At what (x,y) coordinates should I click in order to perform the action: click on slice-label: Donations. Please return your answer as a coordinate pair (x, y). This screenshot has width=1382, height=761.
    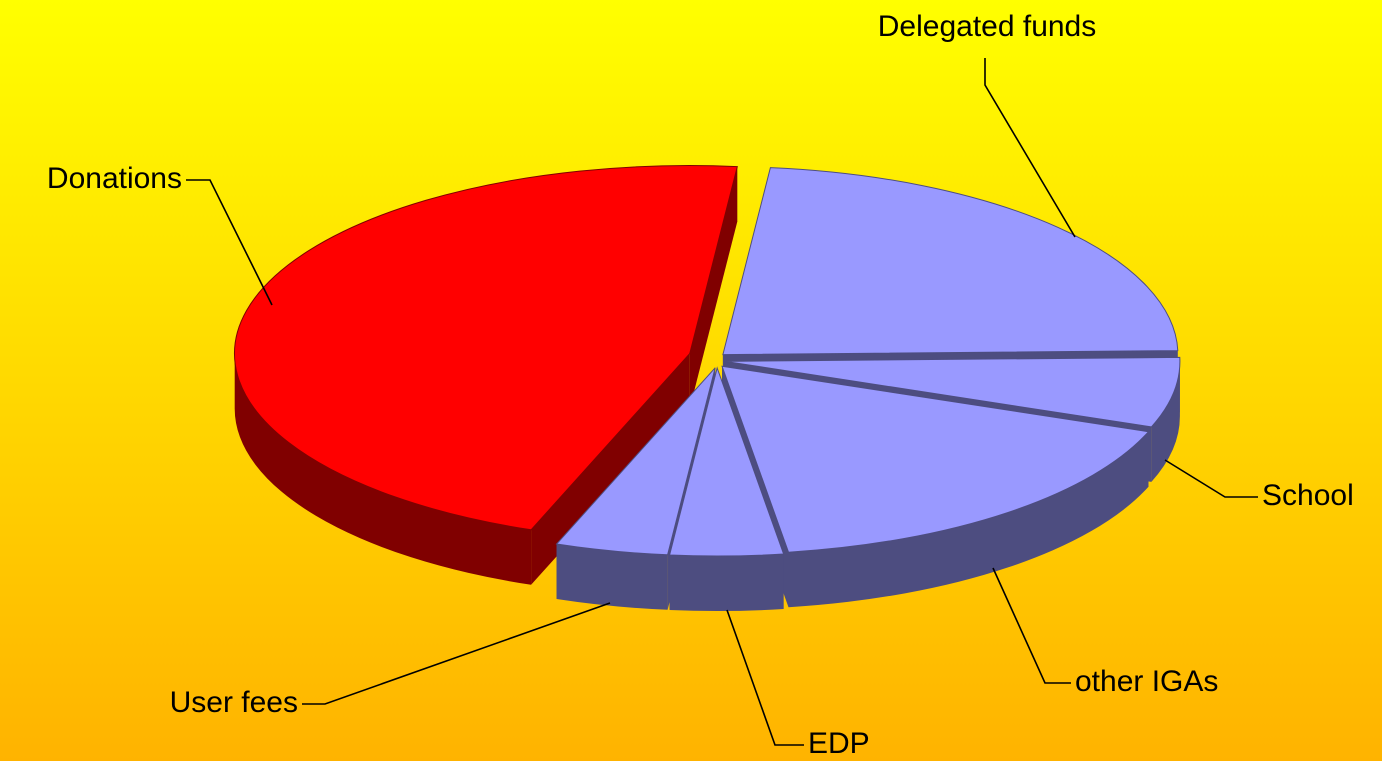
    Looking at the image, I should click on (114, 178).